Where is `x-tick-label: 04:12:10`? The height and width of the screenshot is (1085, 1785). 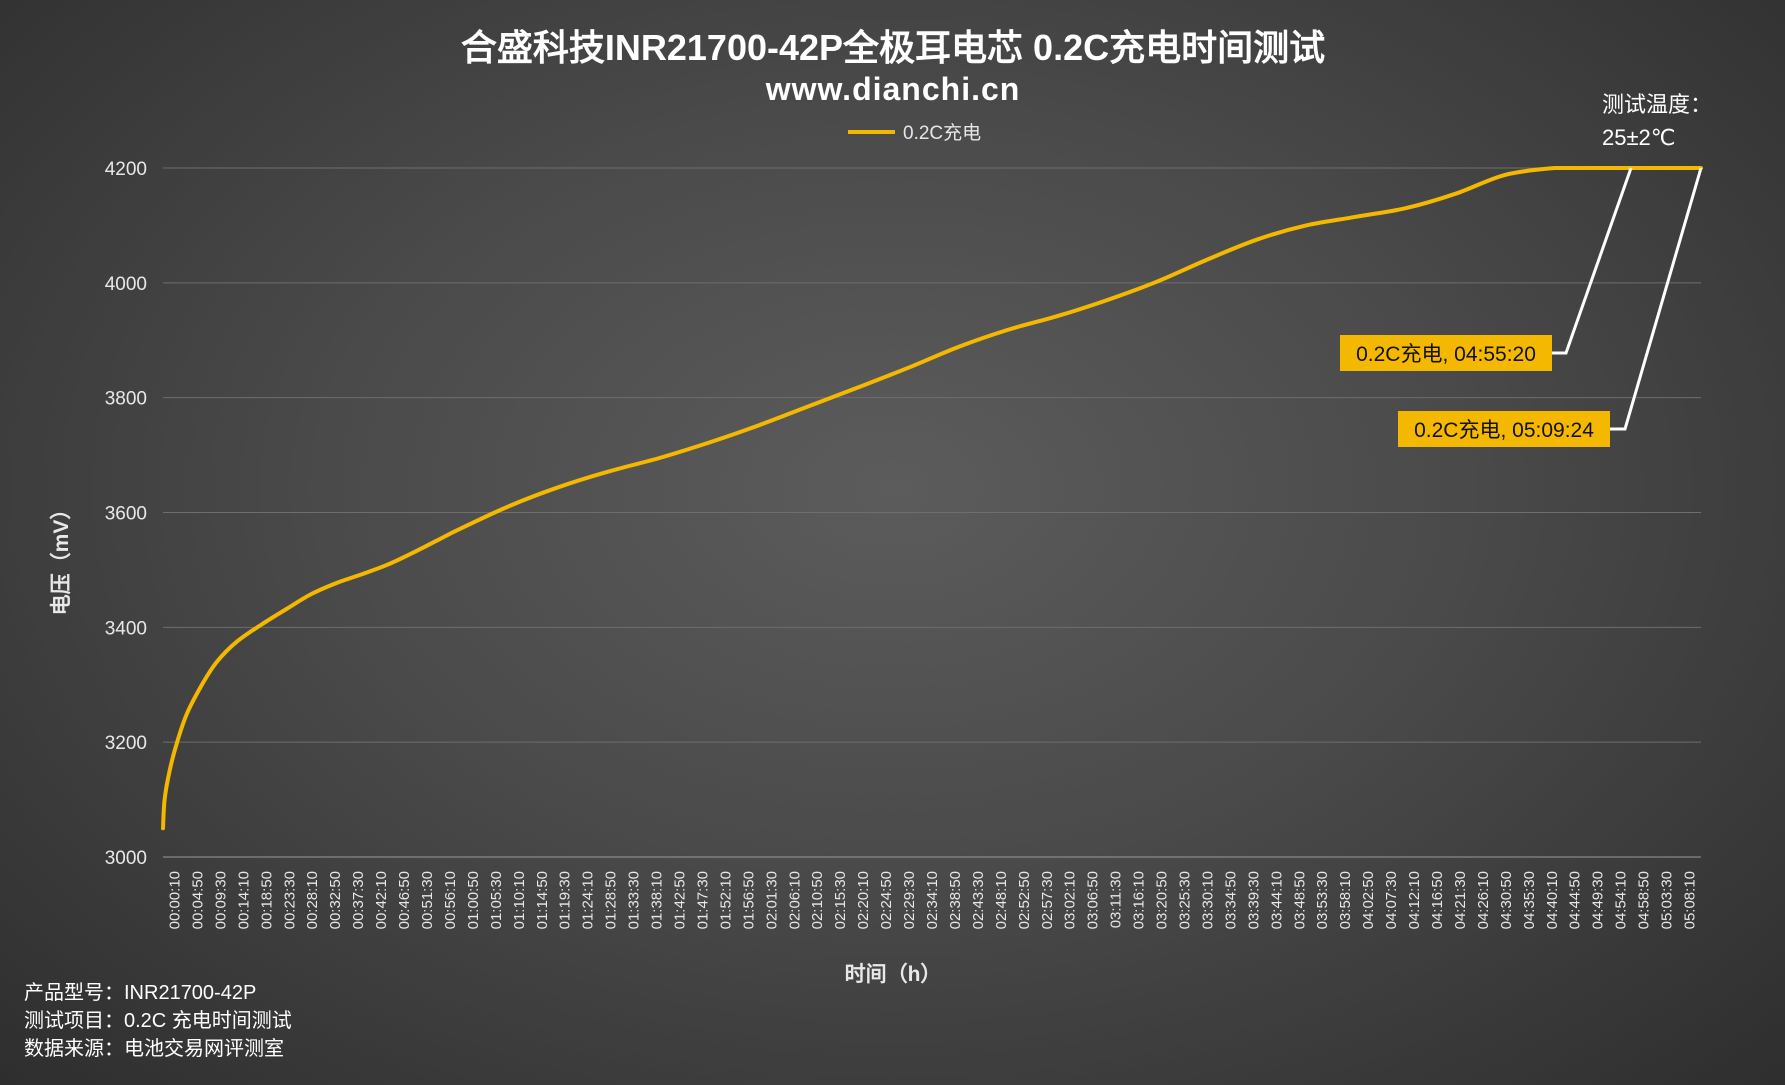
x-tick-label: 04:12:10 is located at coordinates (1414, 900).